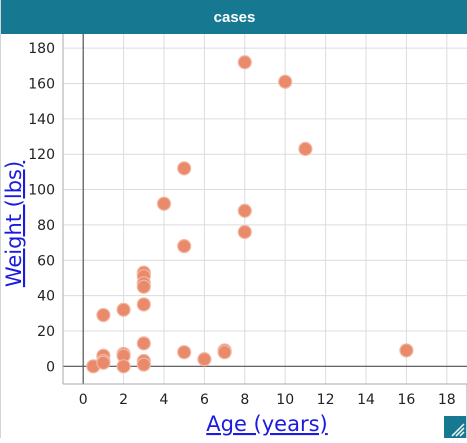  I want to click on y-tick-label: 160, so click(41, 84).